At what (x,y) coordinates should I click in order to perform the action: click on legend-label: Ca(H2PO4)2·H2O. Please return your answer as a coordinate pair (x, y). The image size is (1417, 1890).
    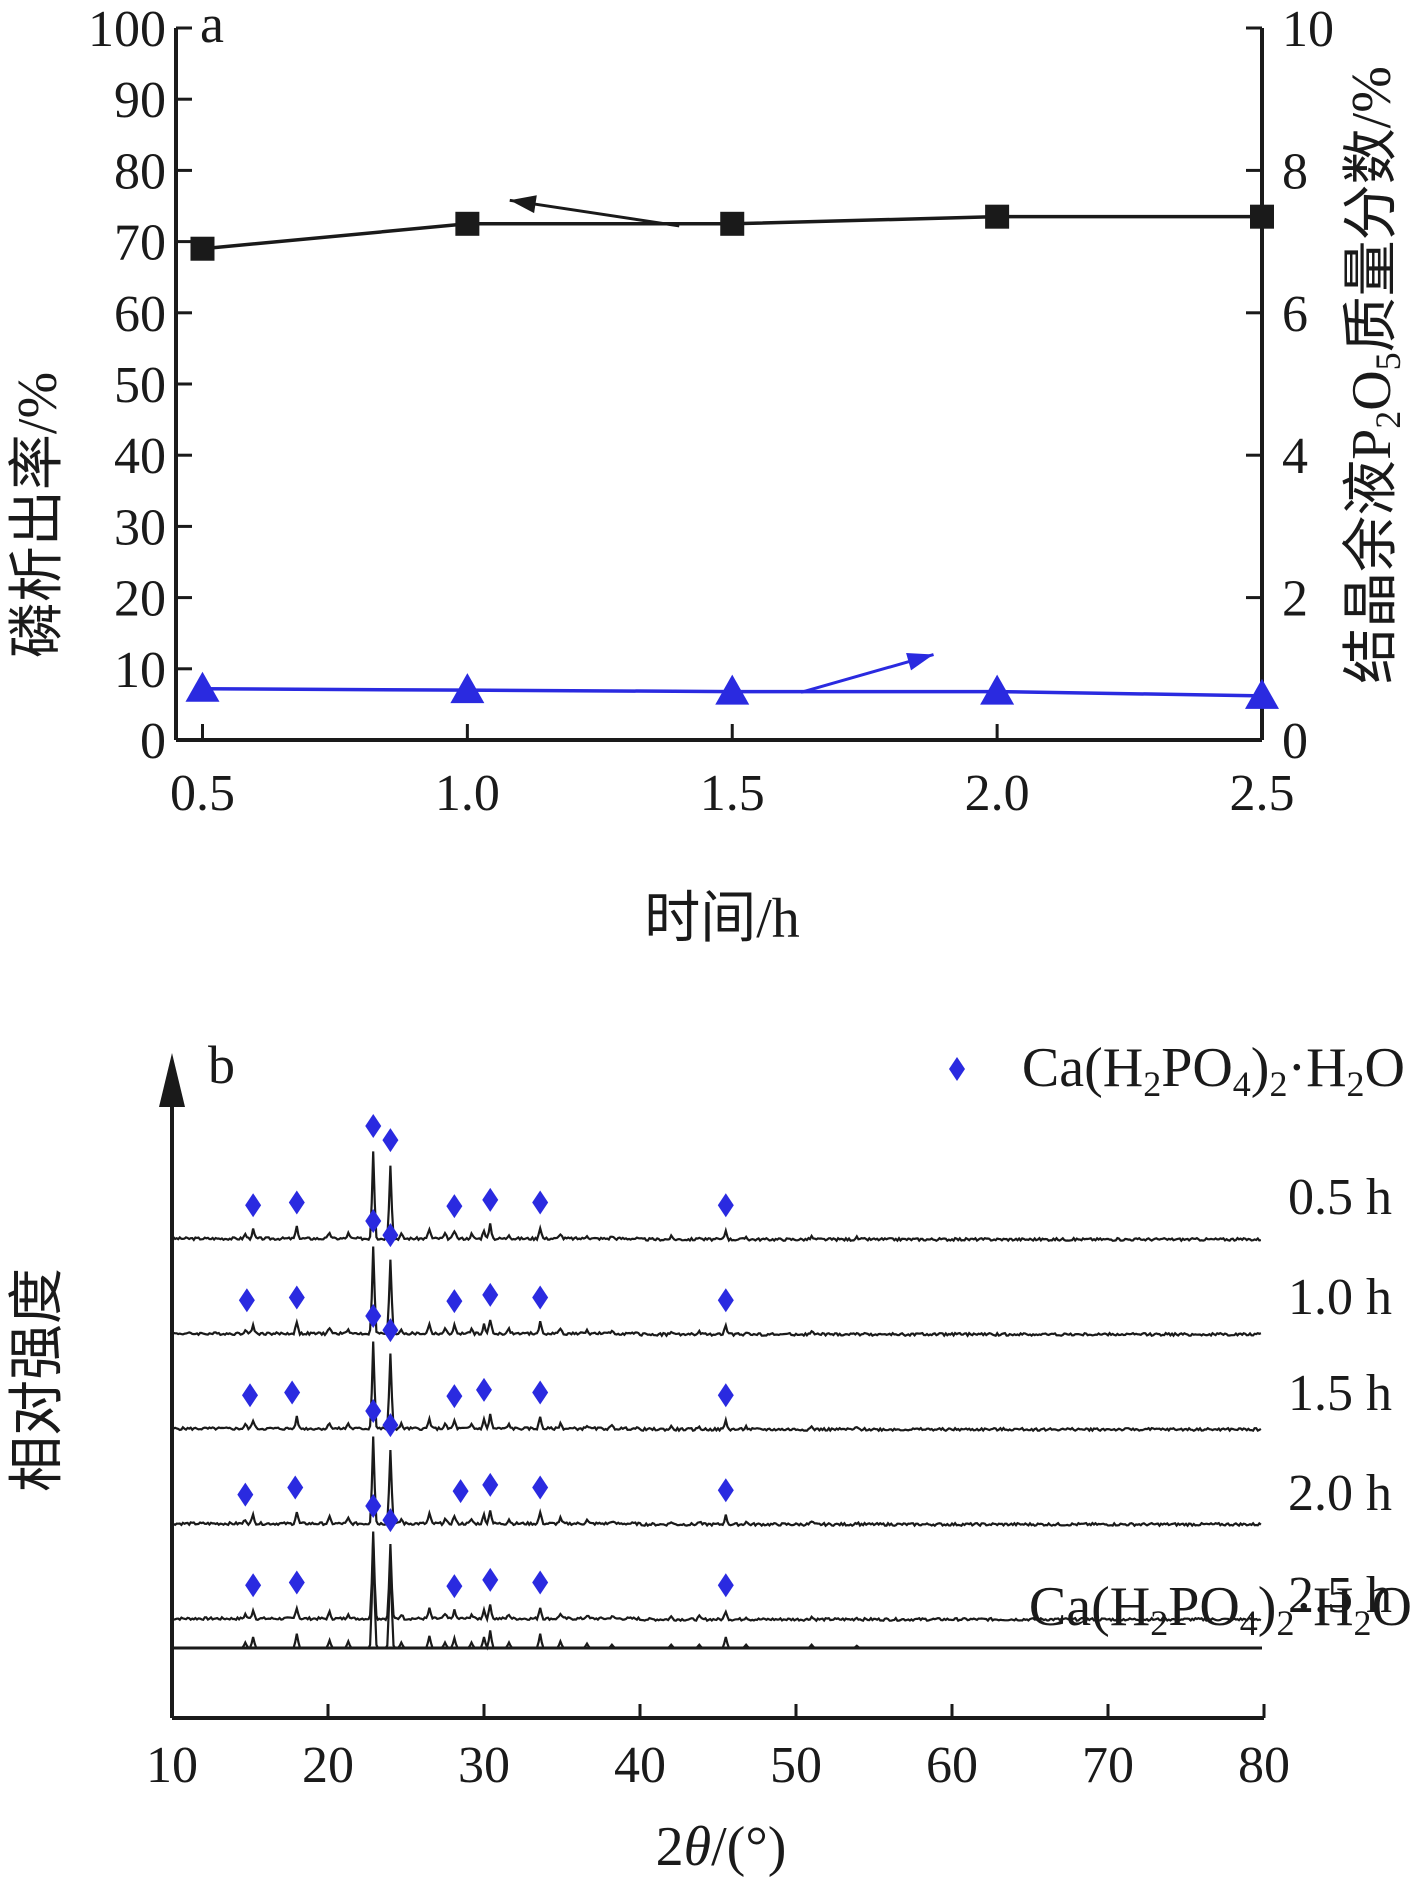
    Looking at the image, I should click on (1213, 1070).